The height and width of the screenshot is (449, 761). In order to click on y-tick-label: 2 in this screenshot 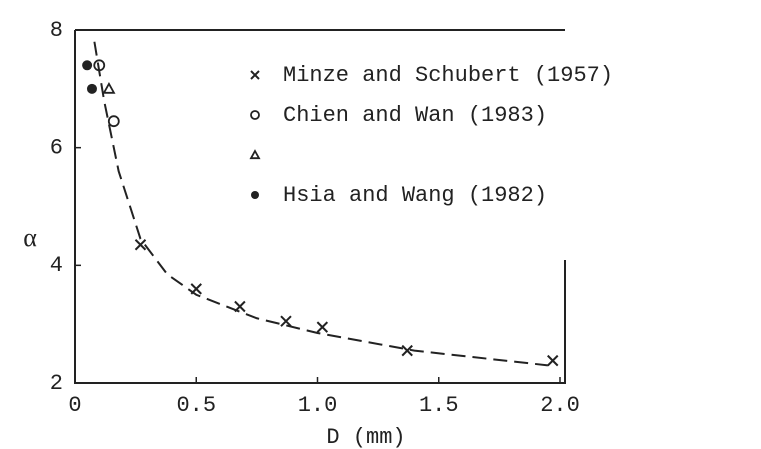, I will do `click(56, 383)`.